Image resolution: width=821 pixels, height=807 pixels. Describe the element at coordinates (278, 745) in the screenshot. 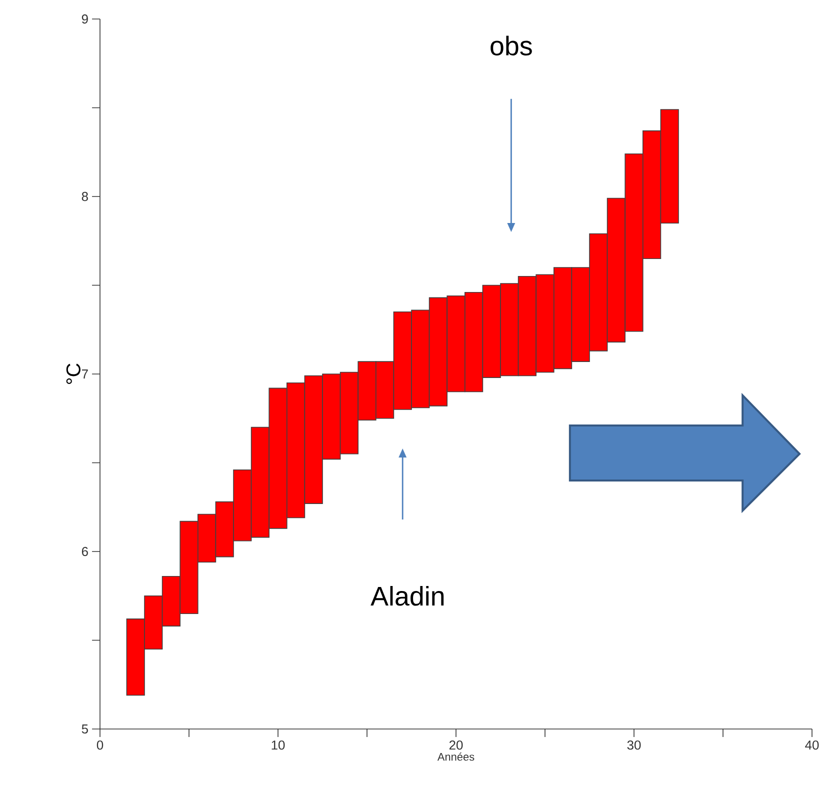

I see `x-tick-label: 10` at that location.